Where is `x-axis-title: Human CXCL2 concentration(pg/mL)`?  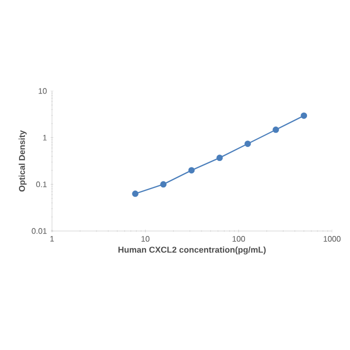 x-axis-title: Human CXCL2 concentration(pg/mL) is located at coordinates (192, 250).